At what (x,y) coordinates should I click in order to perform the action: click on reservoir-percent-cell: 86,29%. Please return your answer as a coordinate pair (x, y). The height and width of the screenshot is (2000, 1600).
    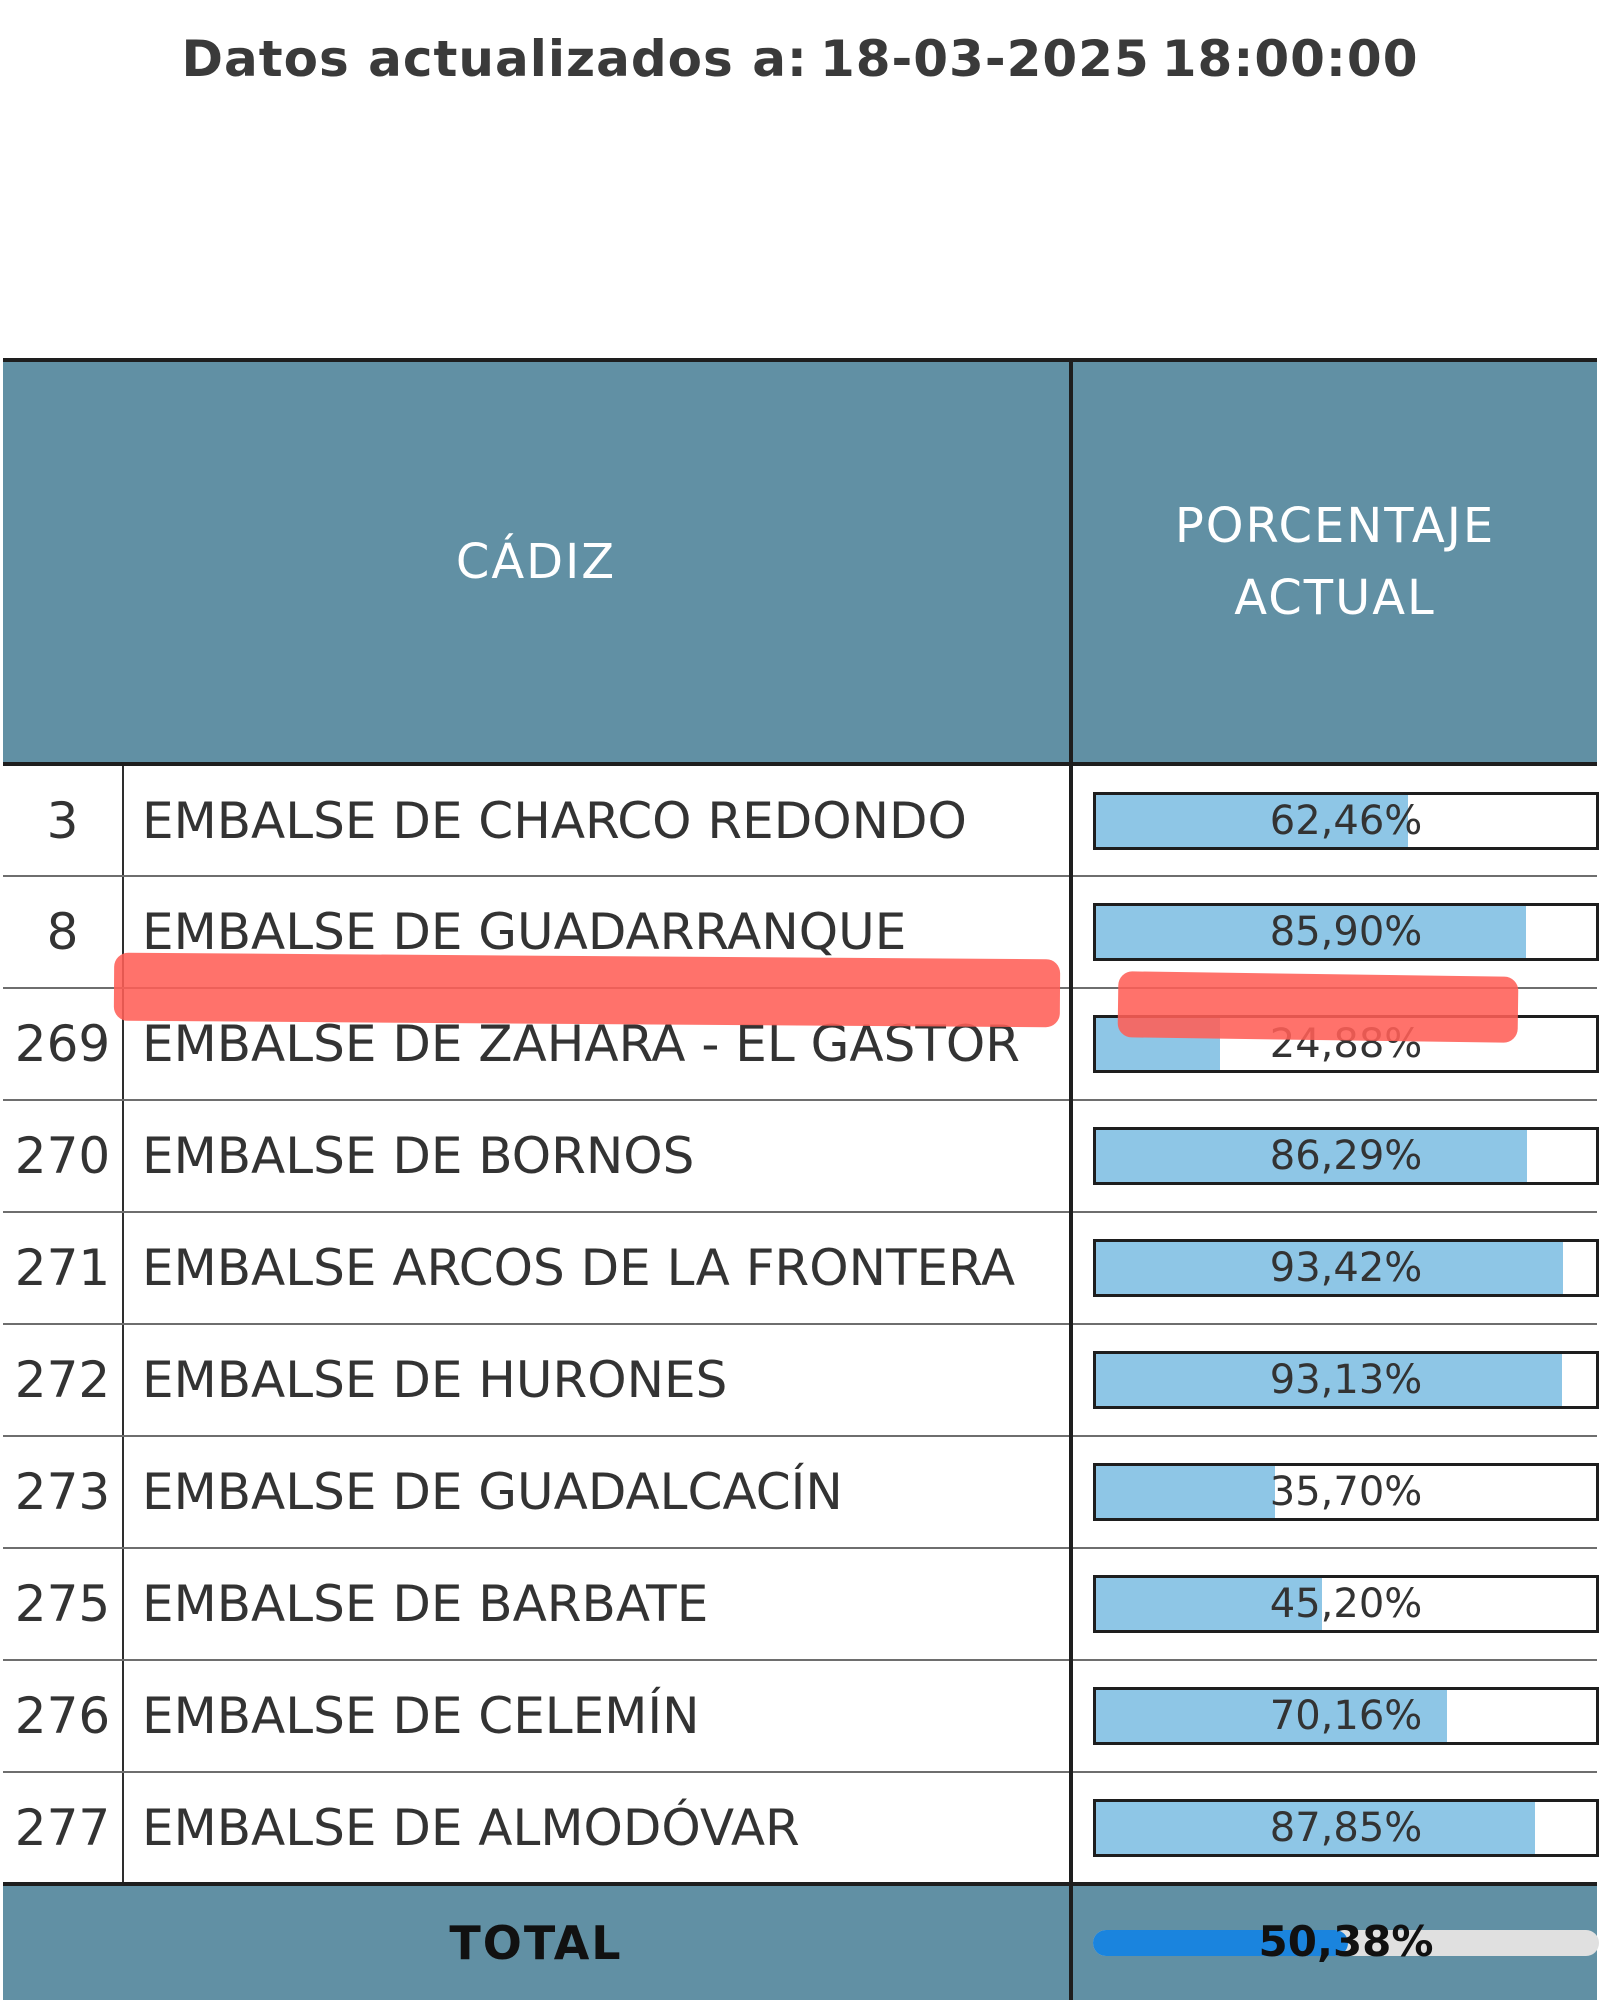
    Looking at the image, I should click on (1335, 1156).